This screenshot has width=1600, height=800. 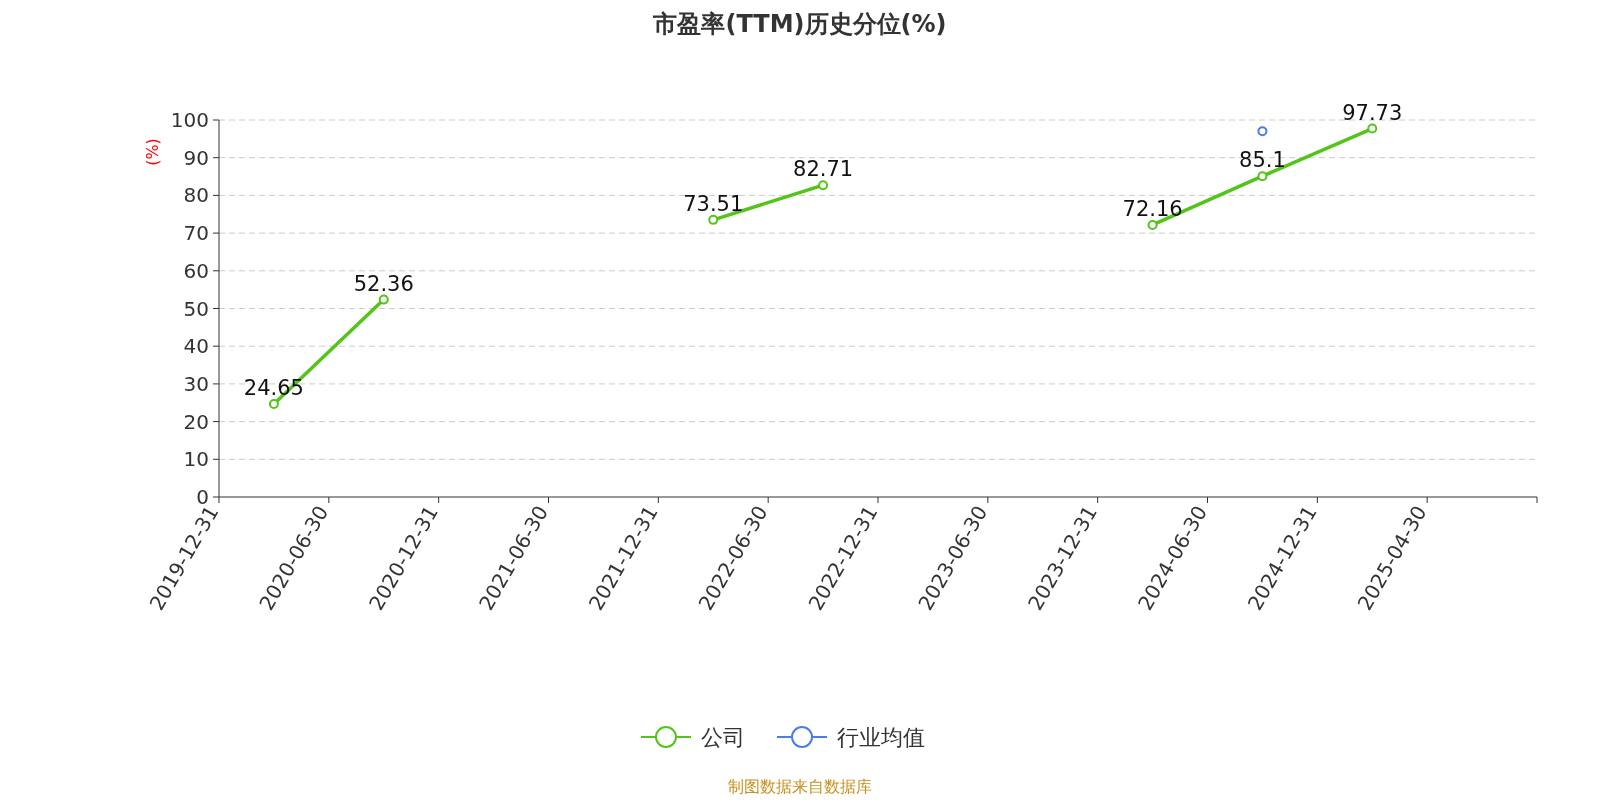 I want to click on legend-公司: 公司, so click(x=692, y=737).